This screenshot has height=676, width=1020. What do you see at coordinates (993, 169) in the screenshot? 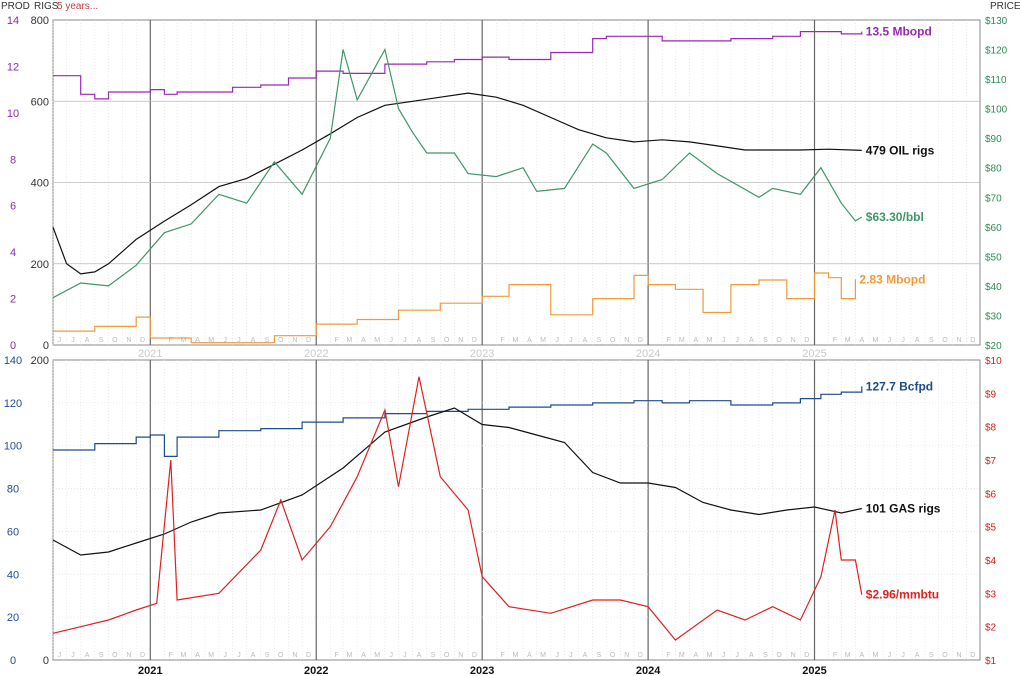
I see `oil-right-tick: $80` at bounding box center [993, 169].